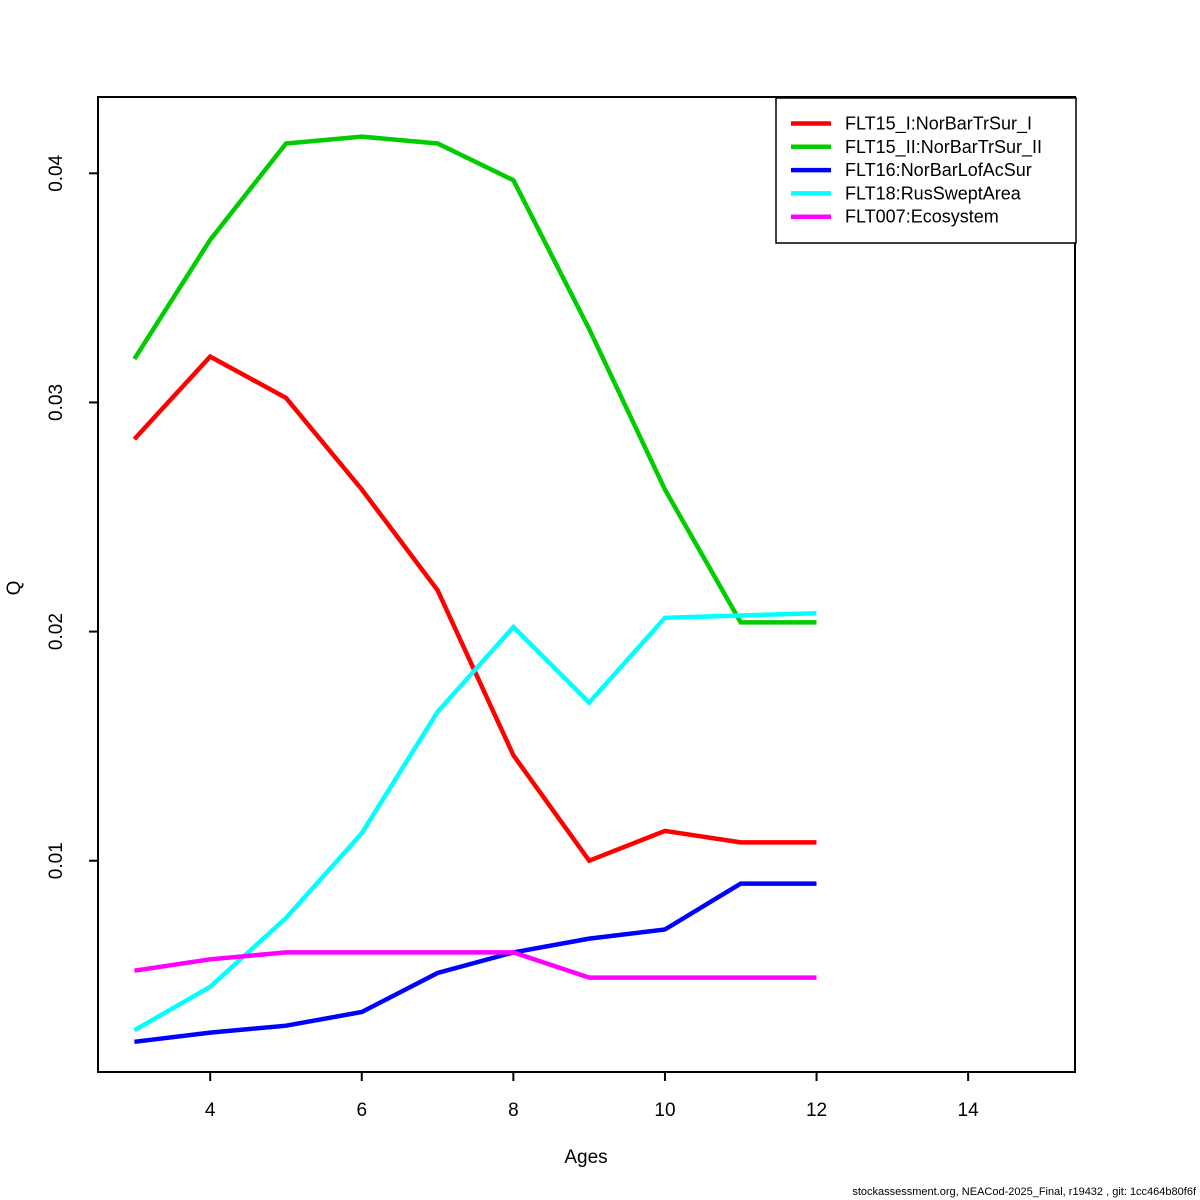  Describe the element at coordinates (943, 147) in the screenshot. I see `legend-label-FLT15_II: FLT15_II:NorBarTrSur_II` at that location.